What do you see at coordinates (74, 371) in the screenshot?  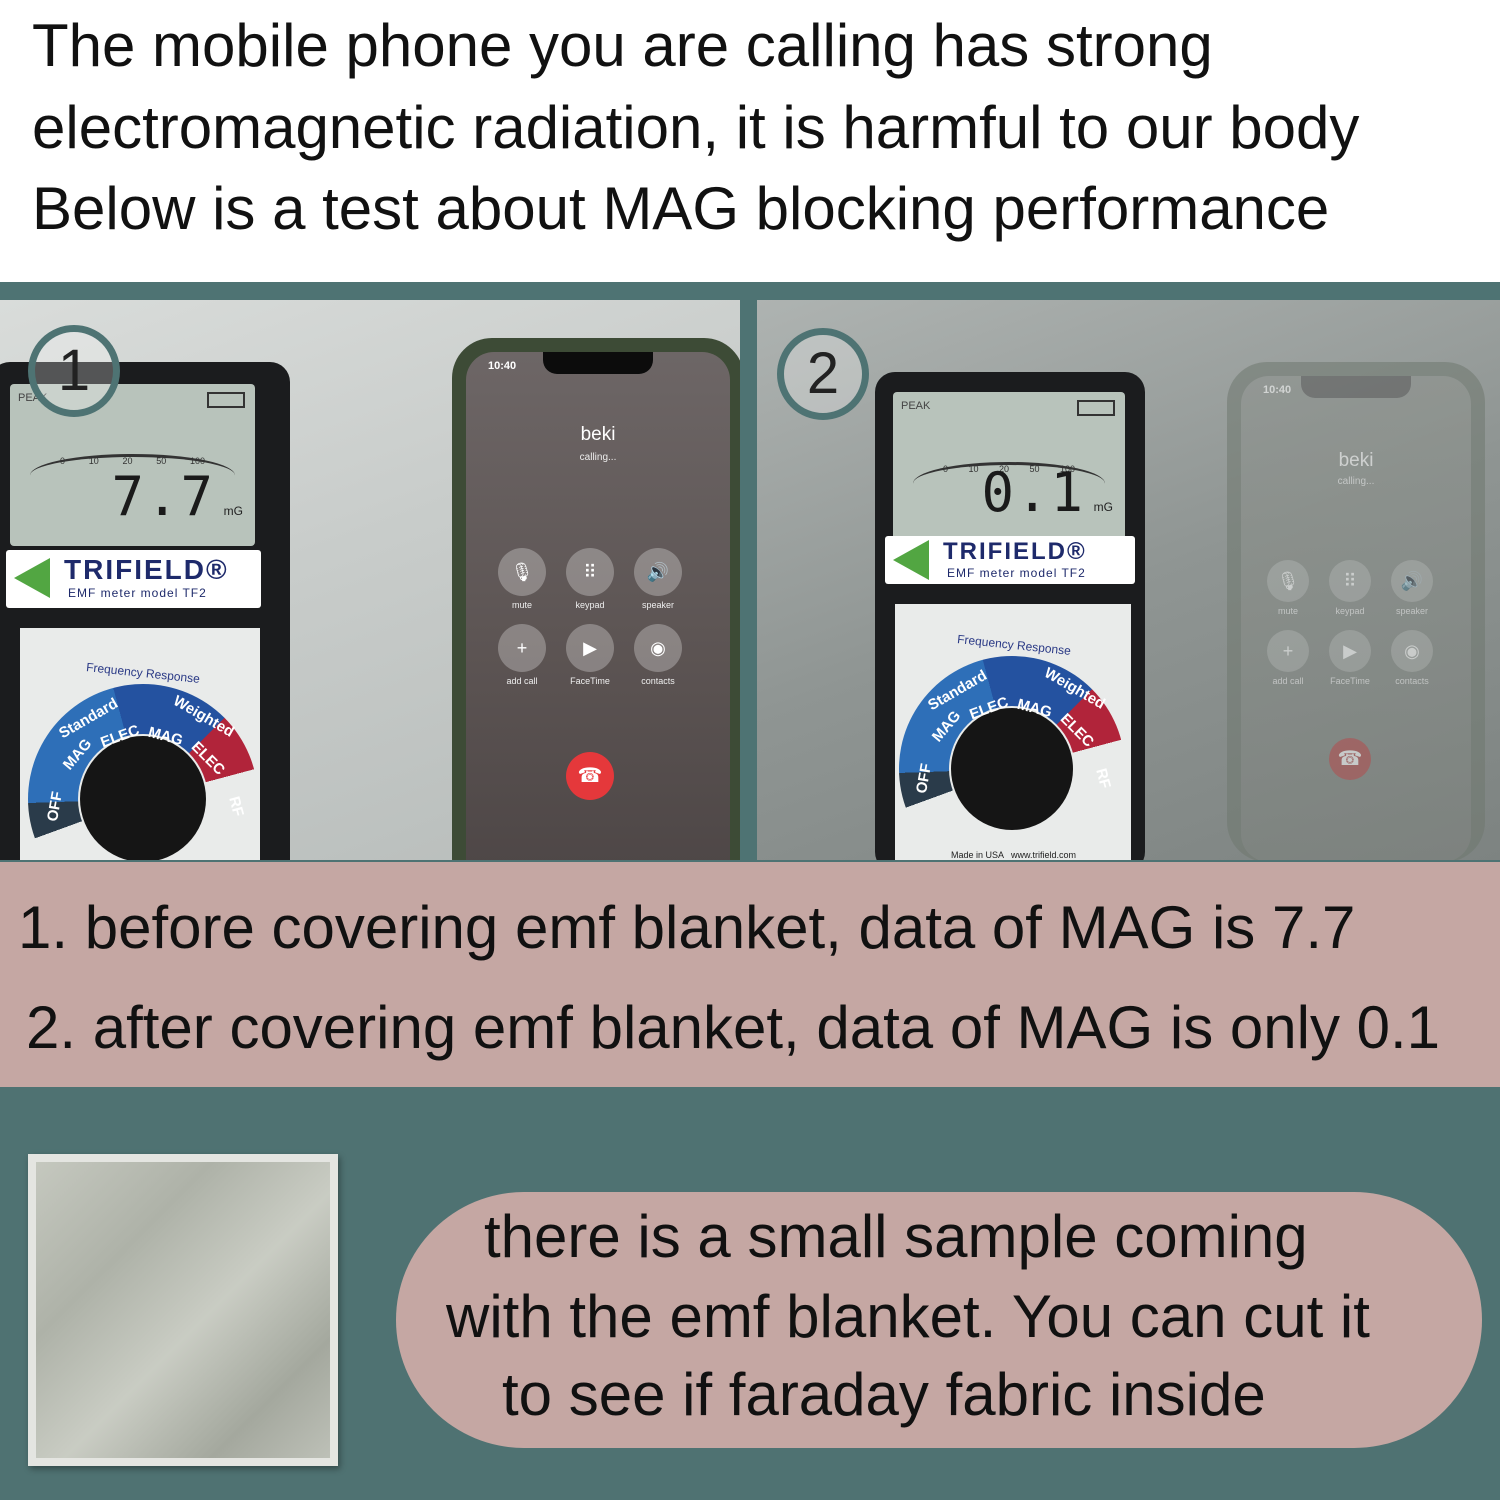 I see `step-badge-1: 1` at bounding box center [74, 371].